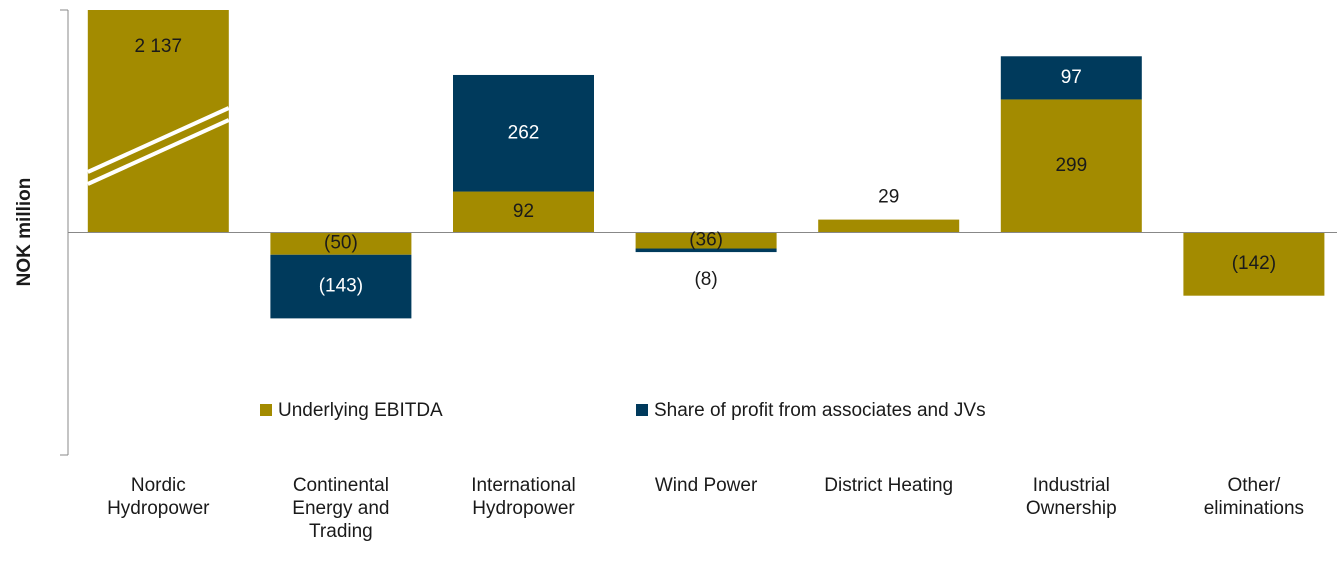 This screenshot has width=1337, height=561. I want to click on legend-label: Share of profit from associates and JVs, so click(820, 410).